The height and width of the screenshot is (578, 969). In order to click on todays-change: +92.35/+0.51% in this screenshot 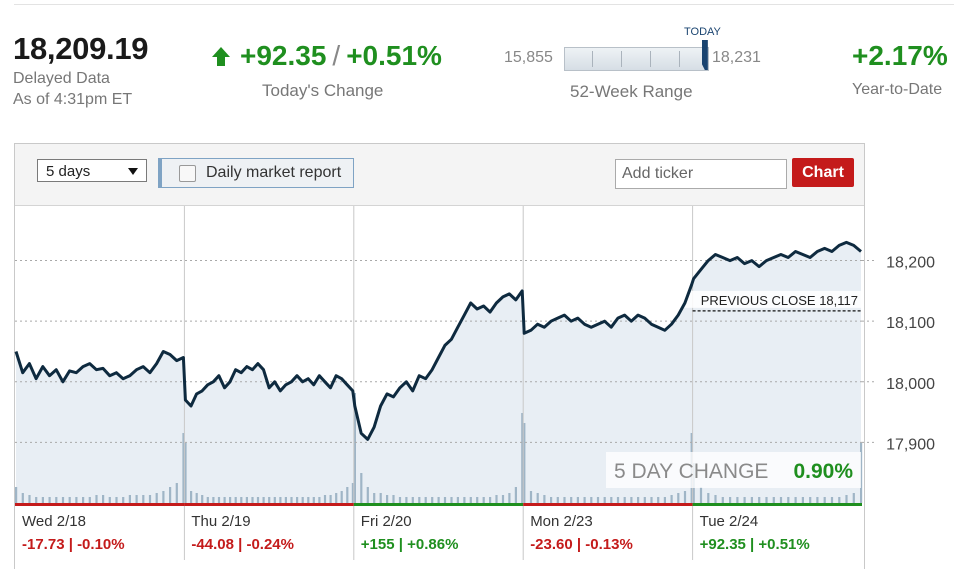, I will do `click(327, 56)`.